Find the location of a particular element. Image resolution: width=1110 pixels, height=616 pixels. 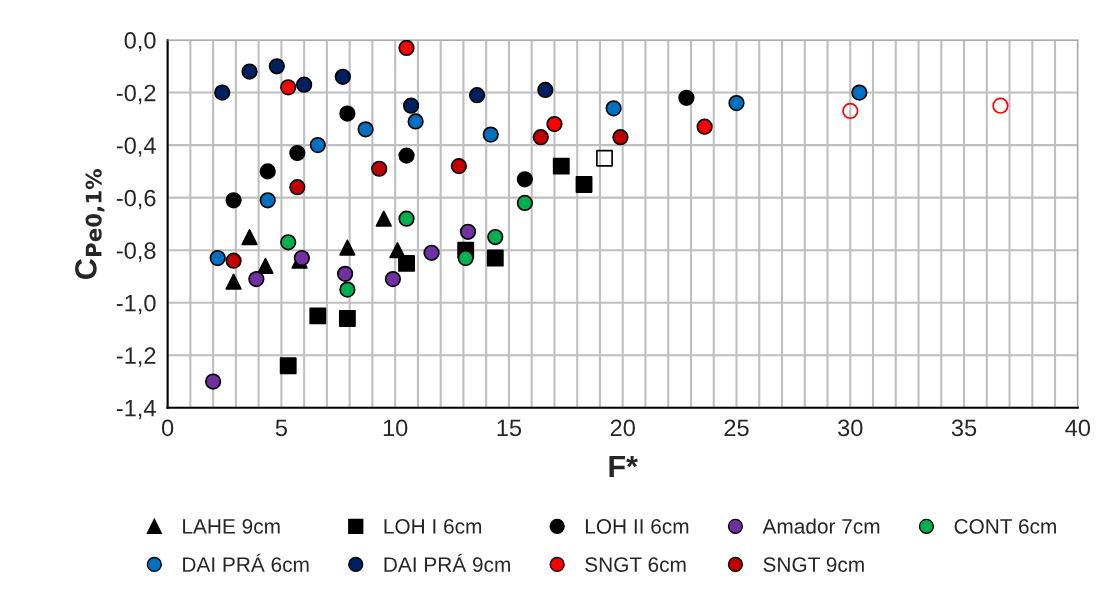

x-tick-label: 15 is located at coordinates (509, 428).